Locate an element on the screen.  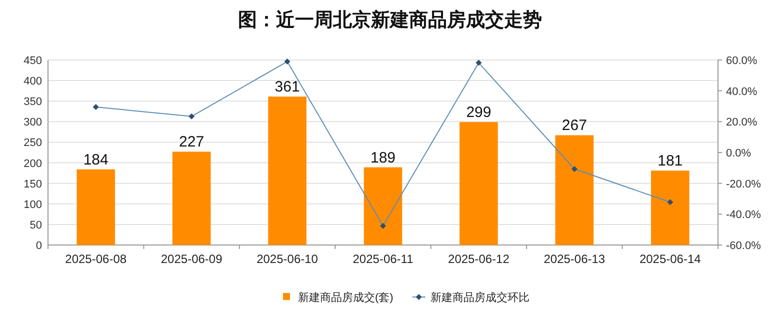
y-tick-label: 150 is located at coordinates (33, 184).